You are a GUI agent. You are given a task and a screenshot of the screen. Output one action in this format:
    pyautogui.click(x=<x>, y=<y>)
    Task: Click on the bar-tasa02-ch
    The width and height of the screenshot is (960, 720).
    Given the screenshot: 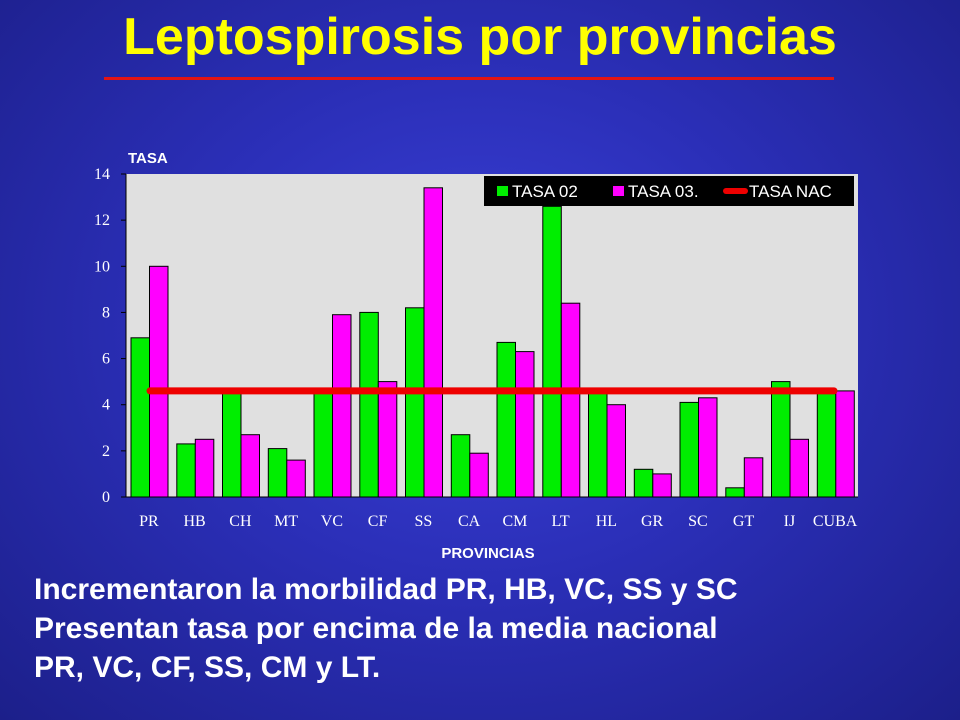 What is the action you would take?
    pyautogui.click(x=232, y=444)
    